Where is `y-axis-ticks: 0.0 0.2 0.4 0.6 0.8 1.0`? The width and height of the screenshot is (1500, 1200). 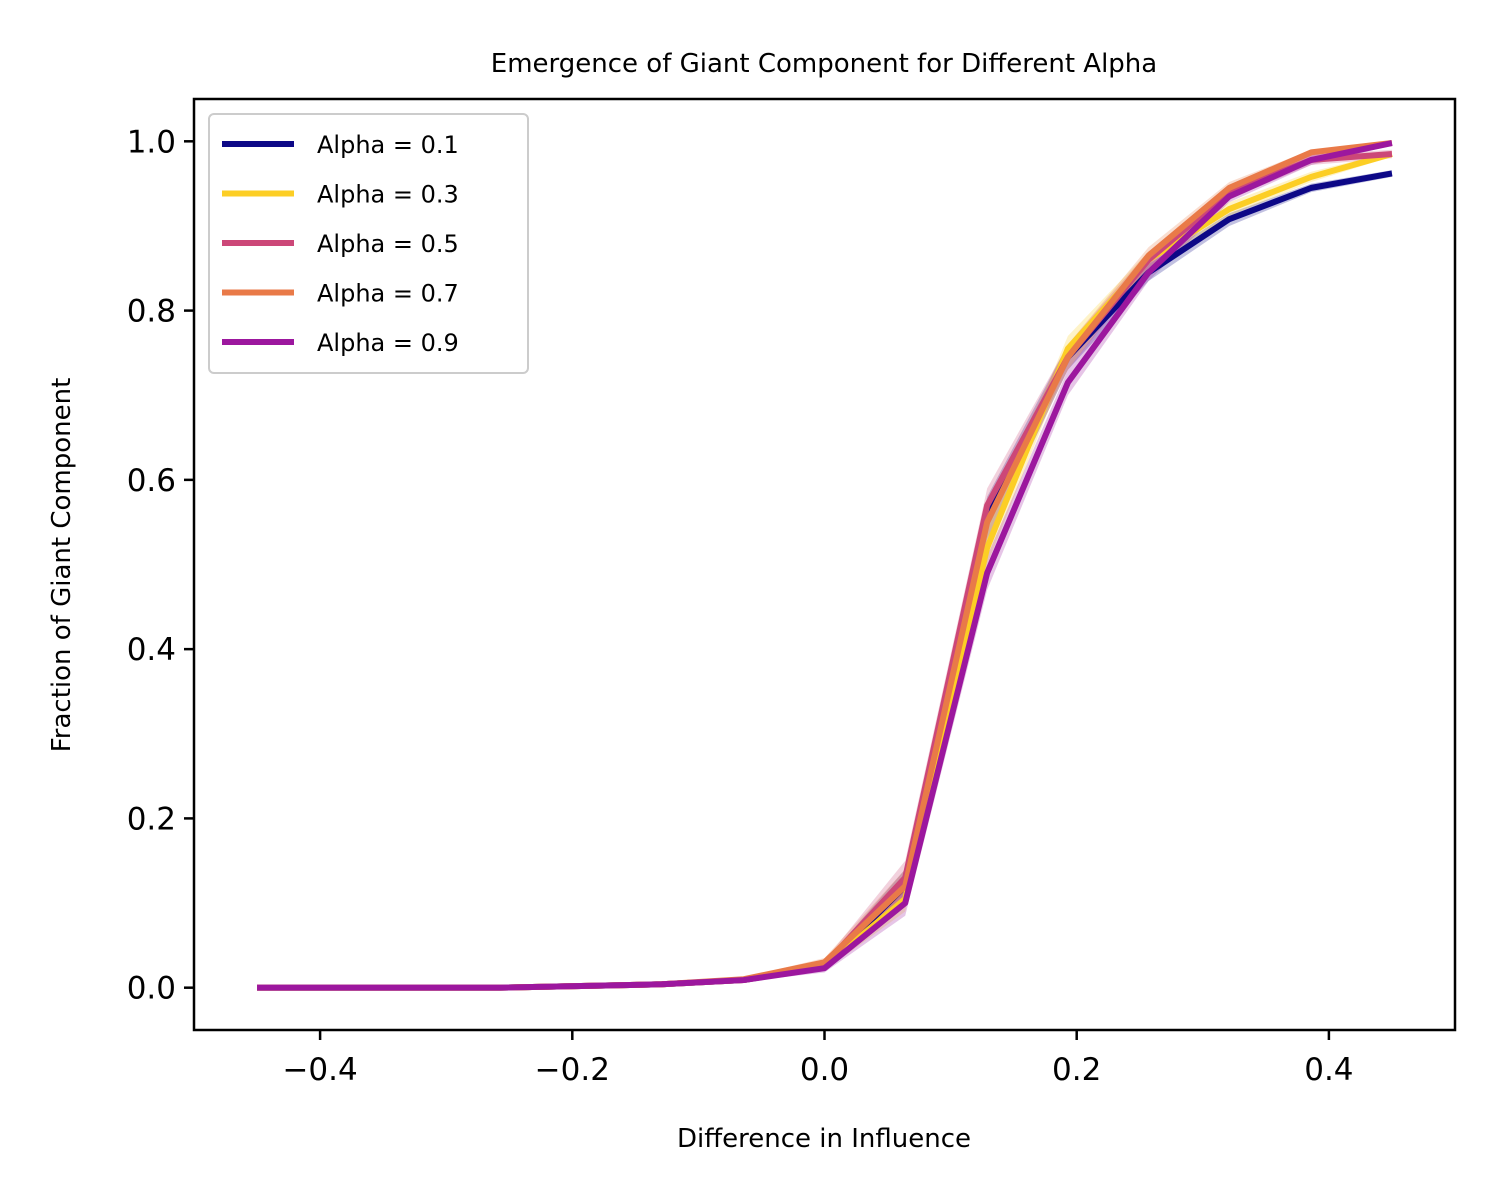 y-axis-ticks: 0.0 0.2 0.4 0.6 0.8 1.0 is located at coordinates (160, 565).